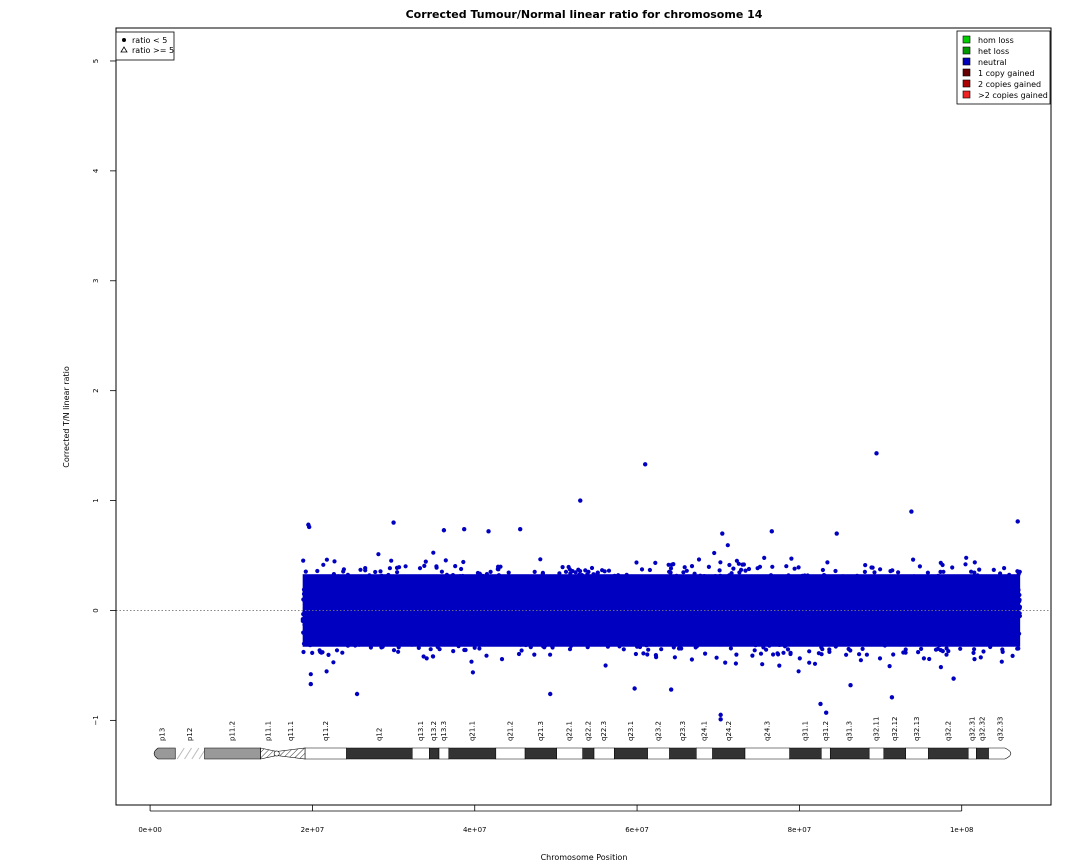 This screenshot has height=864, width=1080. What do you see at coordinates (661, 610) in the screenshot?
I see `data-points-layer` at bounding box center [661, 610].